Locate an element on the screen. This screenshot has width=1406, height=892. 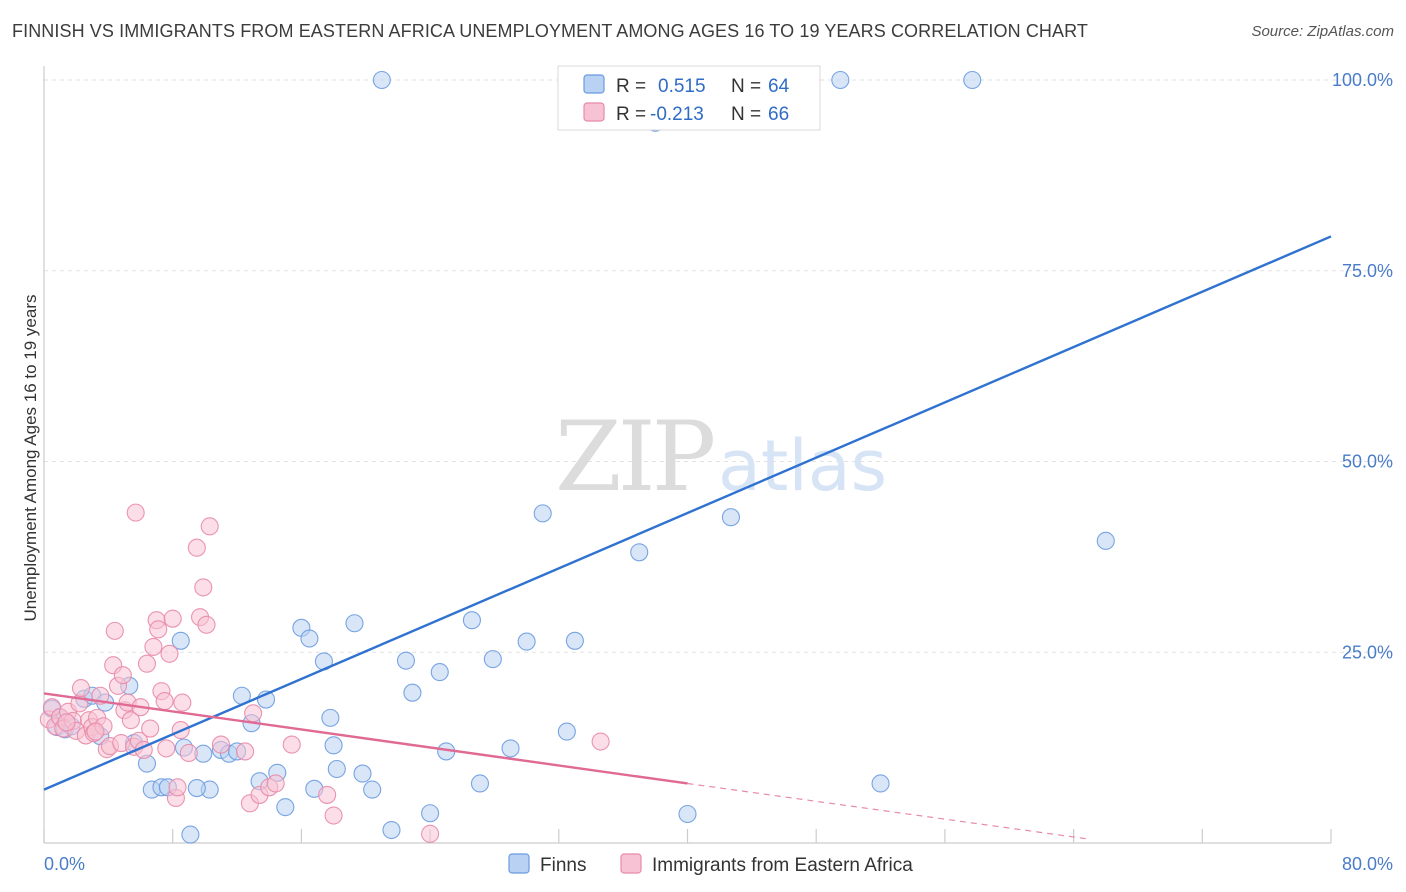
x-tick-label-0: 0.0% is located at coordinates (64, 864).